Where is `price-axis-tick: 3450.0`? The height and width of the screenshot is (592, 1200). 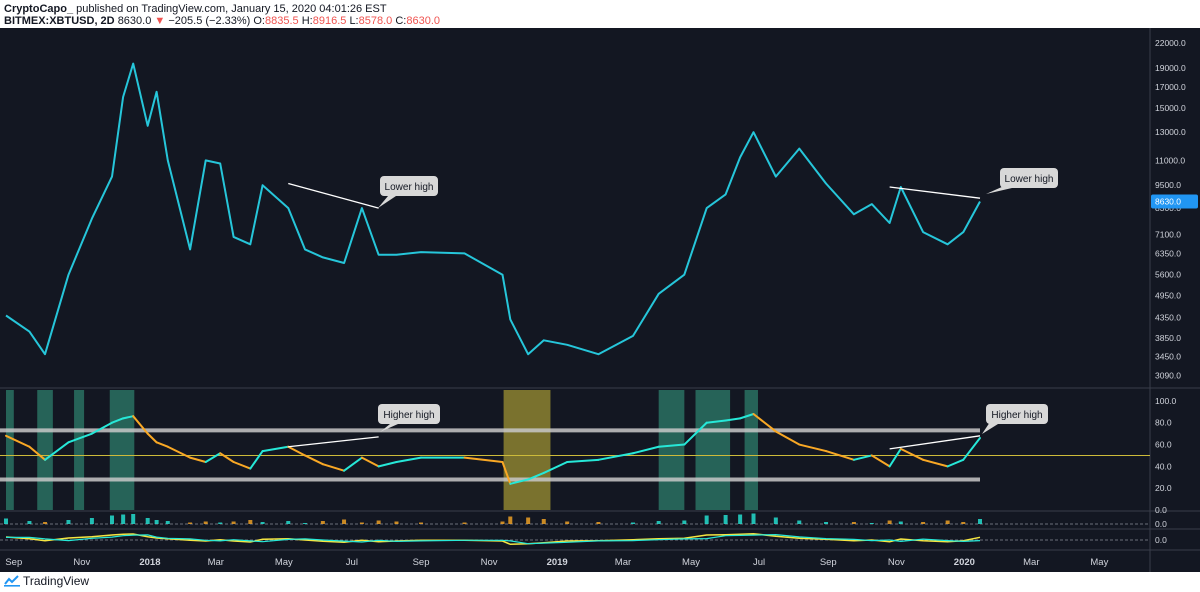 price-axis-tick: 3450.0 is located at coordinates (1168, 357).